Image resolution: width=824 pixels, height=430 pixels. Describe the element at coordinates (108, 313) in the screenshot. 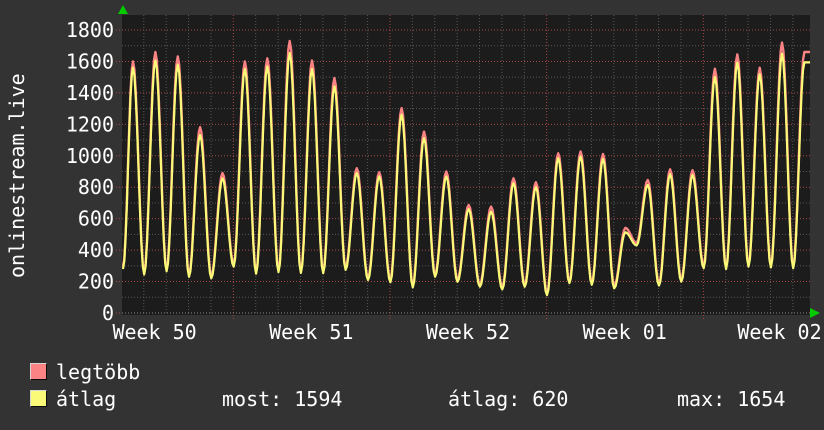

I see `y-tick-label: 0` at that location.